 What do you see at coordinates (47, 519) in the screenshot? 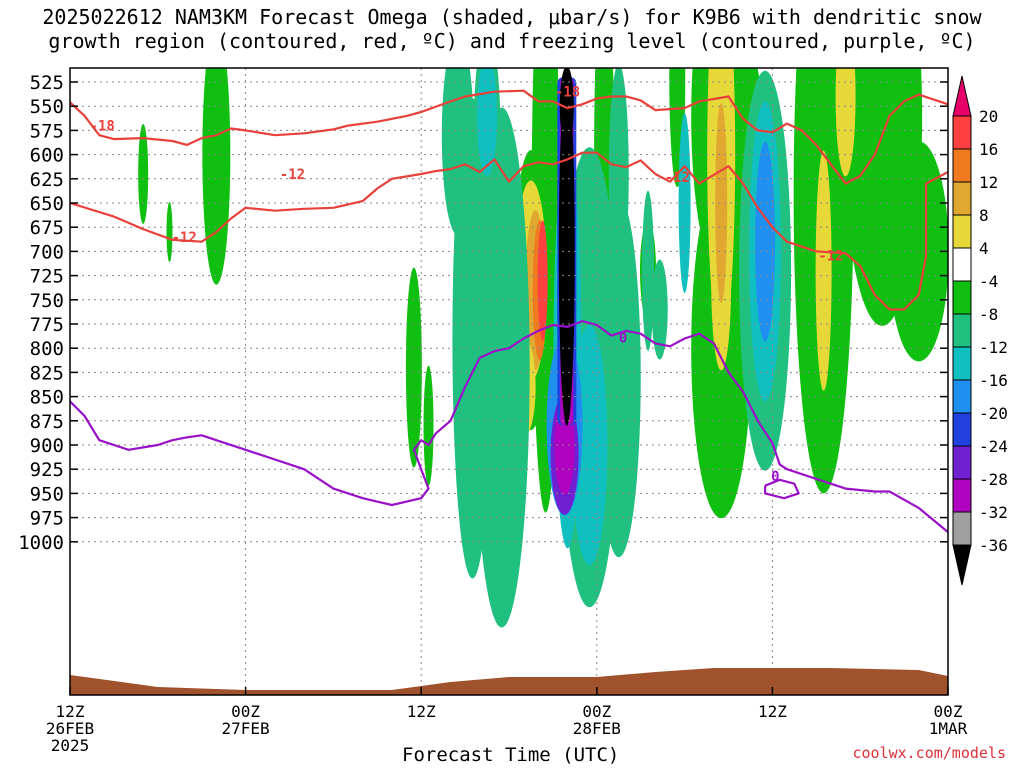
I see `y-tick-label: 975` at bounding box center [47, 519].